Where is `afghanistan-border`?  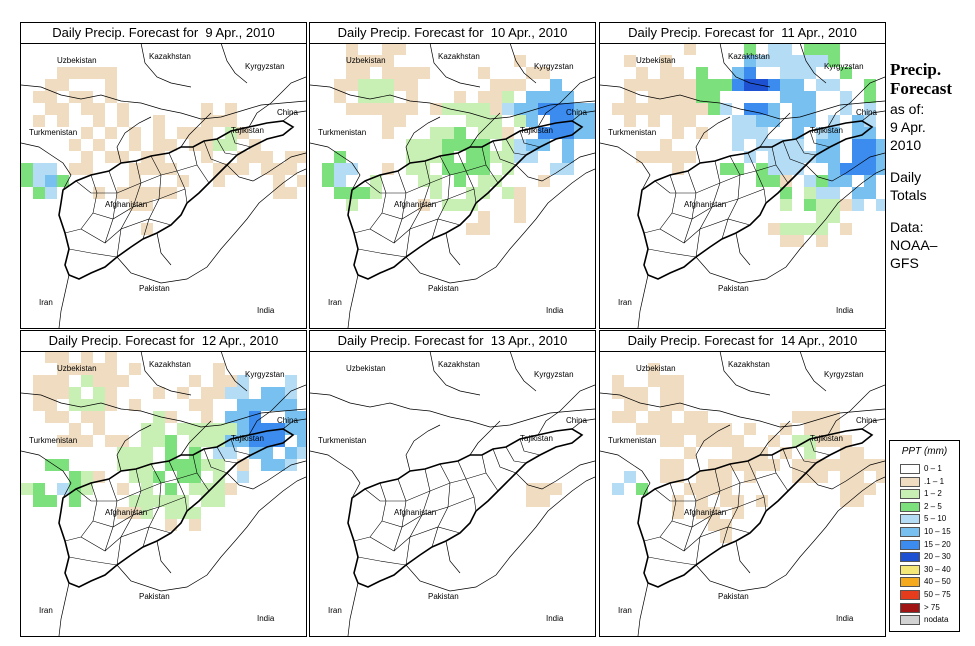 afghanistan-border is located at coordinates (755, 508).